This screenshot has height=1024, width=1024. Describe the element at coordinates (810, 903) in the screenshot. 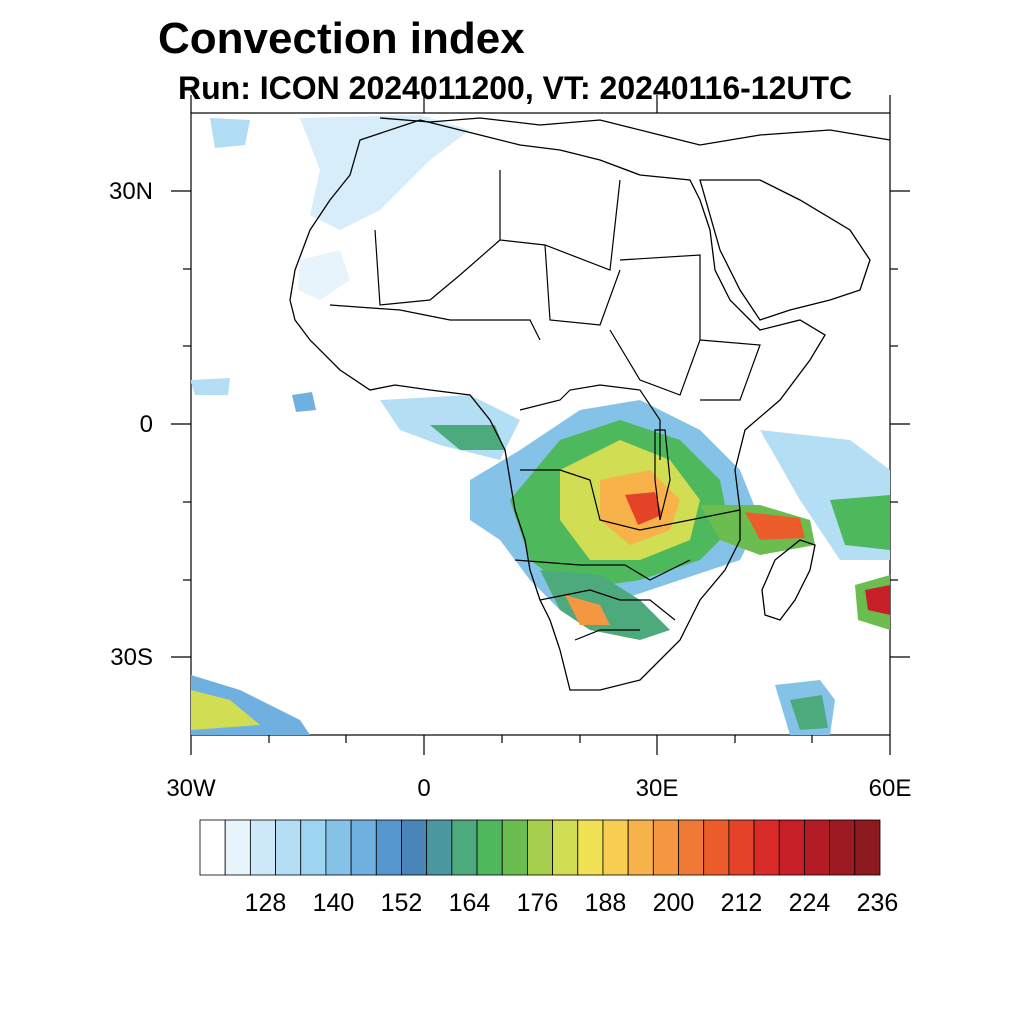

I see `colorbar-label: 224` at that location.